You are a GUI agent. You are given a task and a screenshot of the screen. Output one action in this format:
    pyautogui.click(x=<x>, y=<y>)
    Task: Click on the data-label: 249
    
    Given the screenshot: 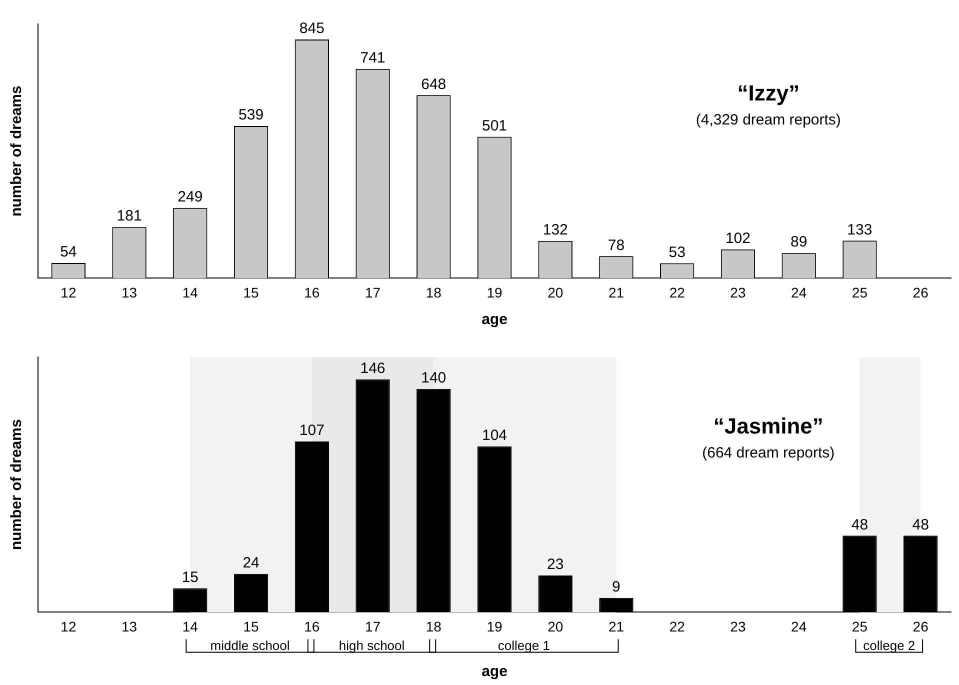 What is the action you would take?
    pyautogui.click(x=190, y=197)
    